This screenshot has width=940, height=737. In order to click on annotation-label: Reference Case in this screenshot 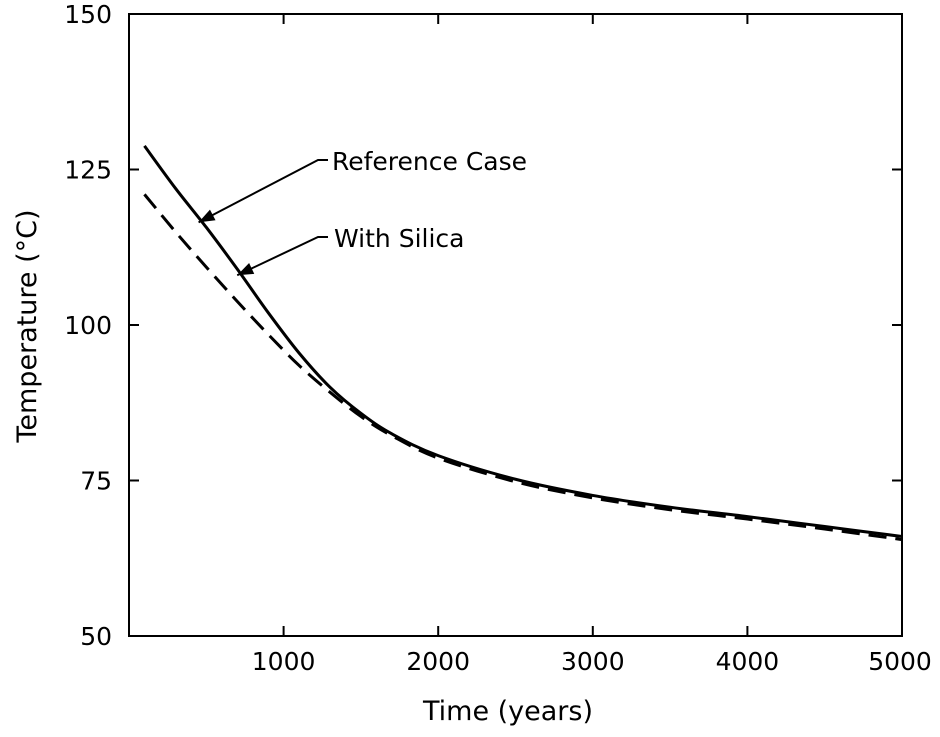, I will do `click(429, 161)`.